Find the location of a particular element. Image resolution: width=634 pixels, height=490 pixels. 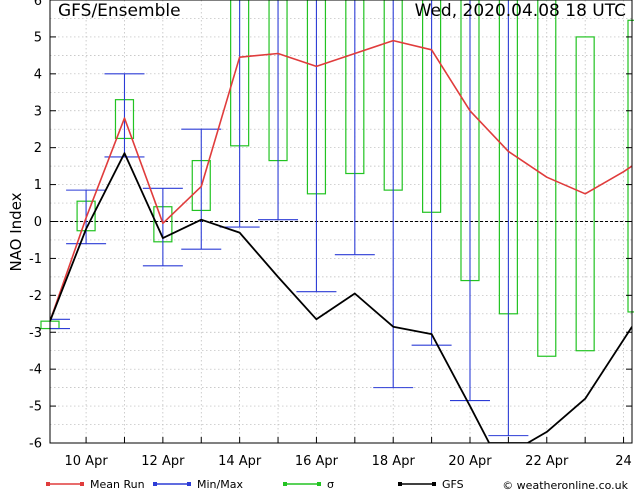

y-tick-label: -2 is located at coordinates (35, 296).